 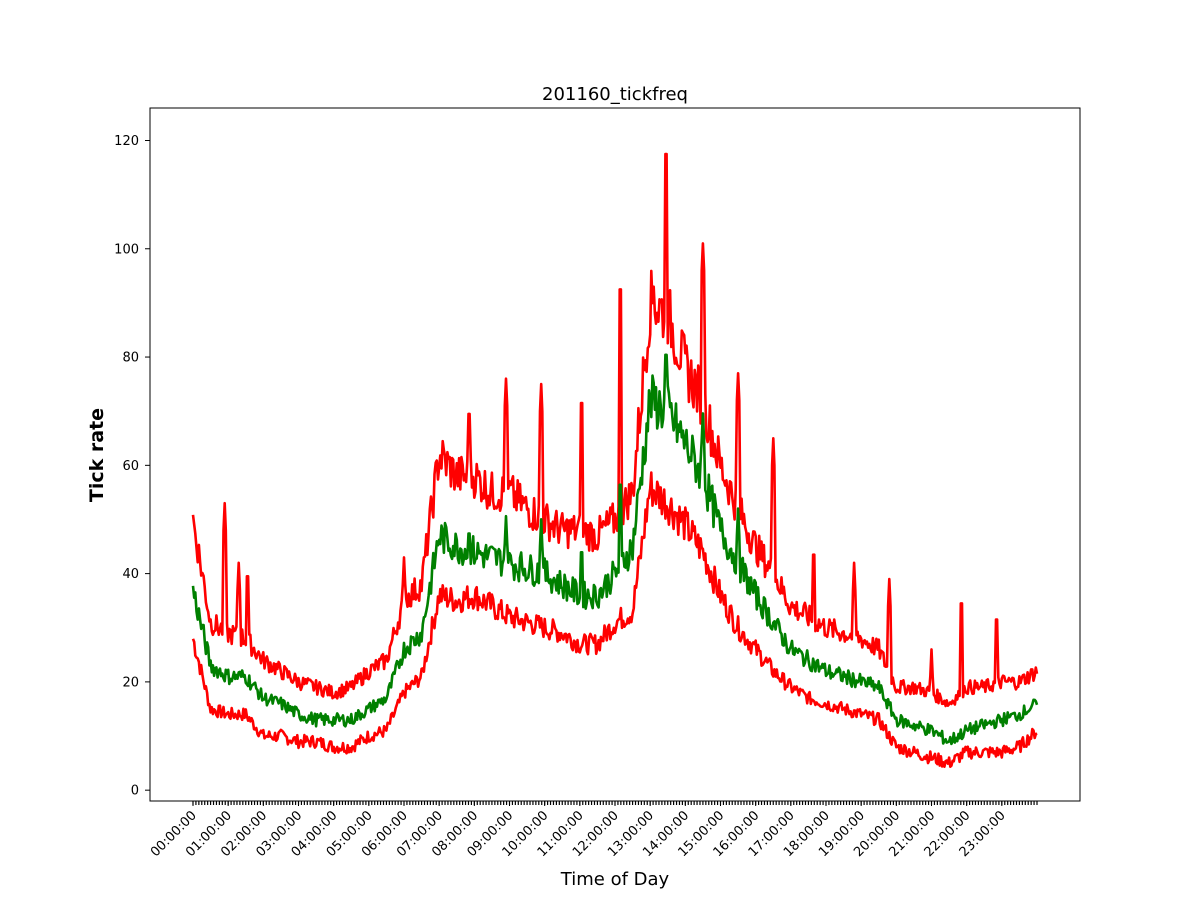 I want to click on y-tick-label: 20, so click(x=130, y=682).